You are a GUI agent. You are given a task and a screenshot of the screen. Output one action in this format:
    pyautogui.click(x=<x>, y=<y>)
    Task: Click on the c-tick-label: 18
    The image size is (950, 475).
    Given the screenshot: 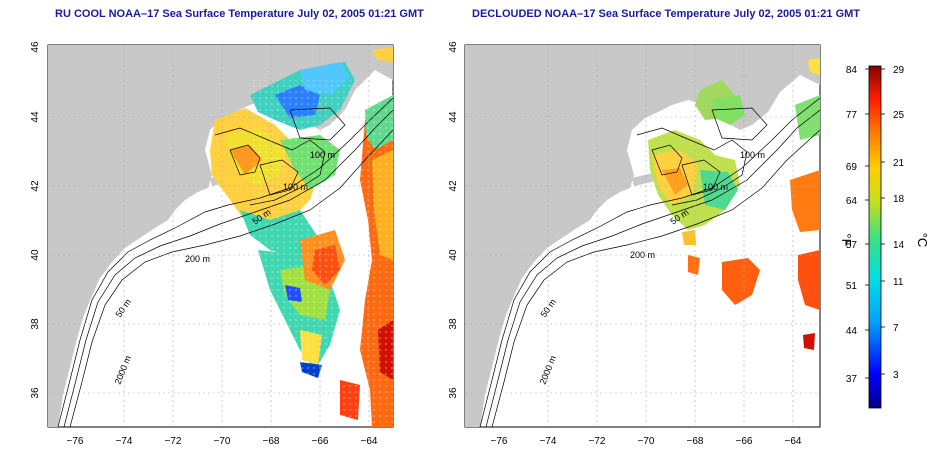 What is the action you would take?
    pyautogui.click(x=899, y=199)
    